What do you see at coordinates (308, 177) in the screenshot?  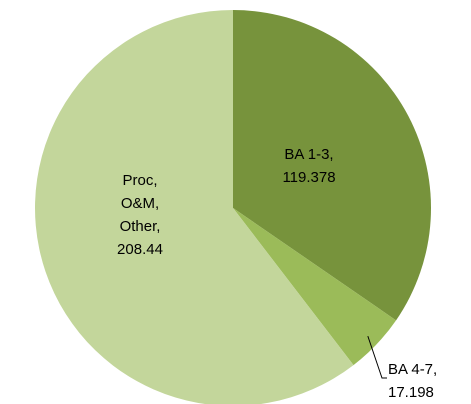 I see `data-value-label: 119.378` at bounding box center [308, 177].